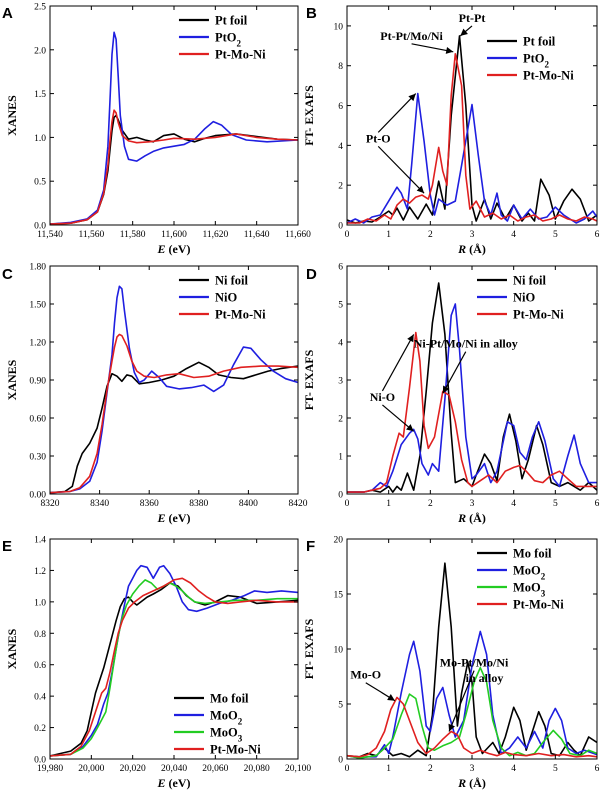 The height and width of the screenshot is (797, 600). What do you see at coordinates (474, 663) in the screenshot?
I see `annotation-label: Mo-Pt/Mo/Ni` at bounding box center [474, 663].